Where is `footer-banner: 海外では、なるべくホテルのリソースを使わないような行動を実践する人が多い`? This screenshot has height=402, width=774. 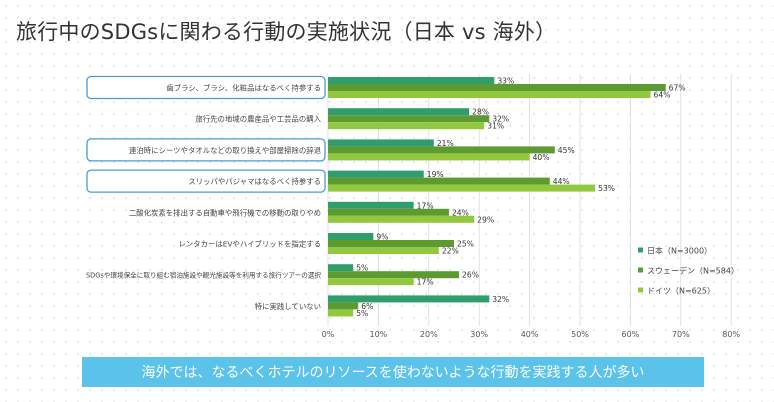
footer-banner: 海外では、なるべくホテルのリソースを使わないような行動を実践する人が多い is located at coordinates (393, 372).